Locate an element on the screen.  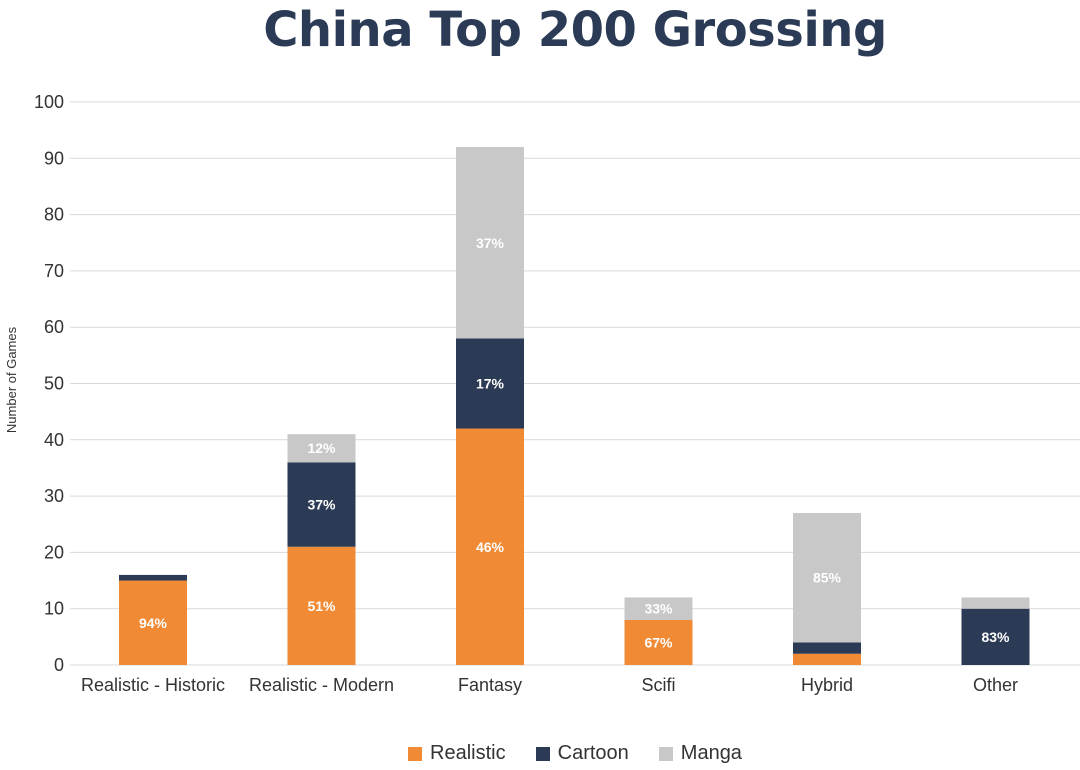
y-tick-label: 20 is located at coordinates (54, 552).